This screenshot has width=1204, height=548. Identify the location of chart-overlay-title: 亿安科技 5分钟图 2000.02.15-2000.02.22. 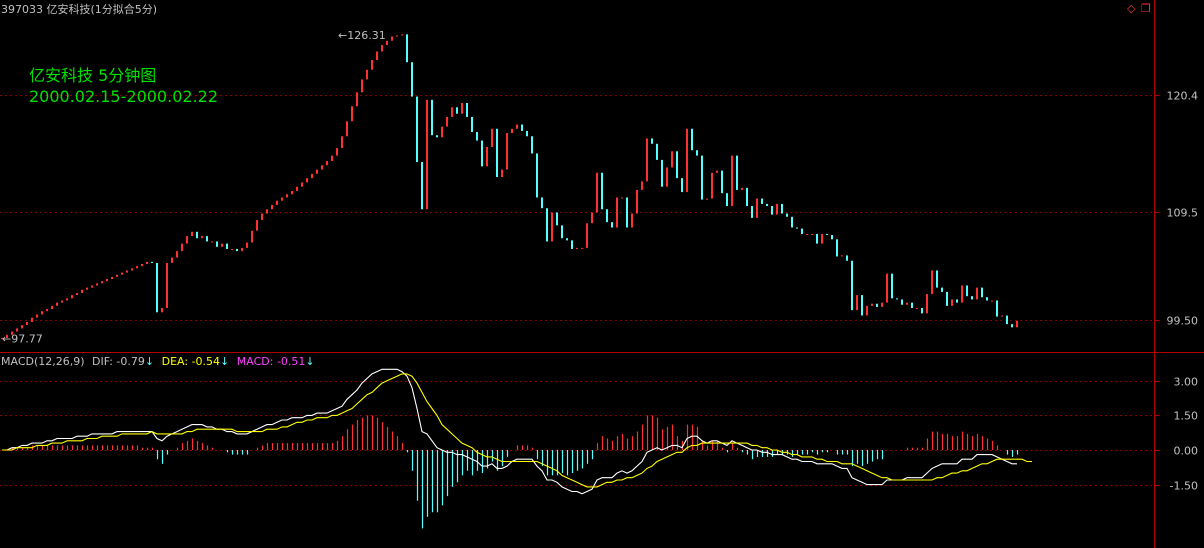
(123, 86).